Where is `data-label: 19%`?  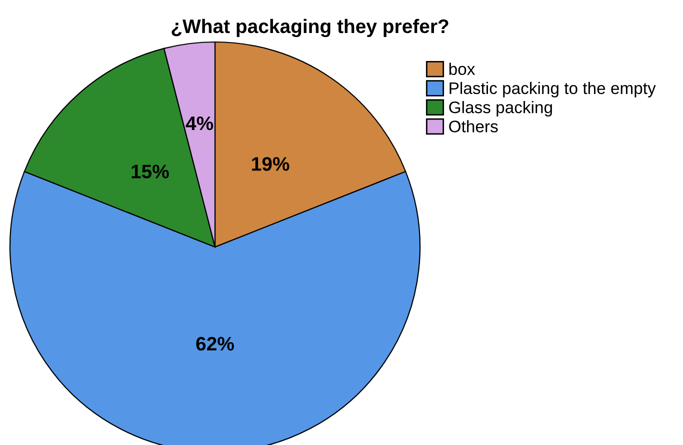 data-label: 19% is located at coordinates (271, 164).